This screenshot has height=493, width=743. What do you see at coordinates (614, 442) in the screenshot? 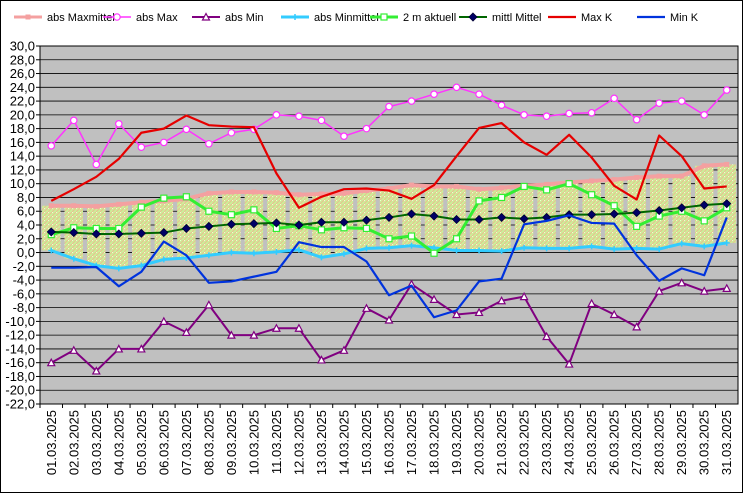
I see `x-tick-label: 26.03.2025` at bounding box center [614, 442].